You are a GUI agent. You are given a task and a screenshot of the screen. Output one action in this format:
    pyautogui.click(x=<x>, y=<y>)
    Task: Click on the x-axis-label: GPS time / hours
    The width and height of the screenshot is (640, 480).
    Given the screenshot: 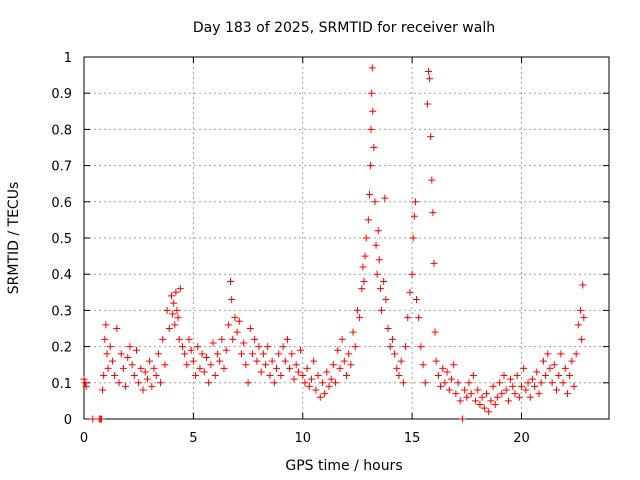 What is the action you would take?
    pyautogui.click(x=343, y=466)
    